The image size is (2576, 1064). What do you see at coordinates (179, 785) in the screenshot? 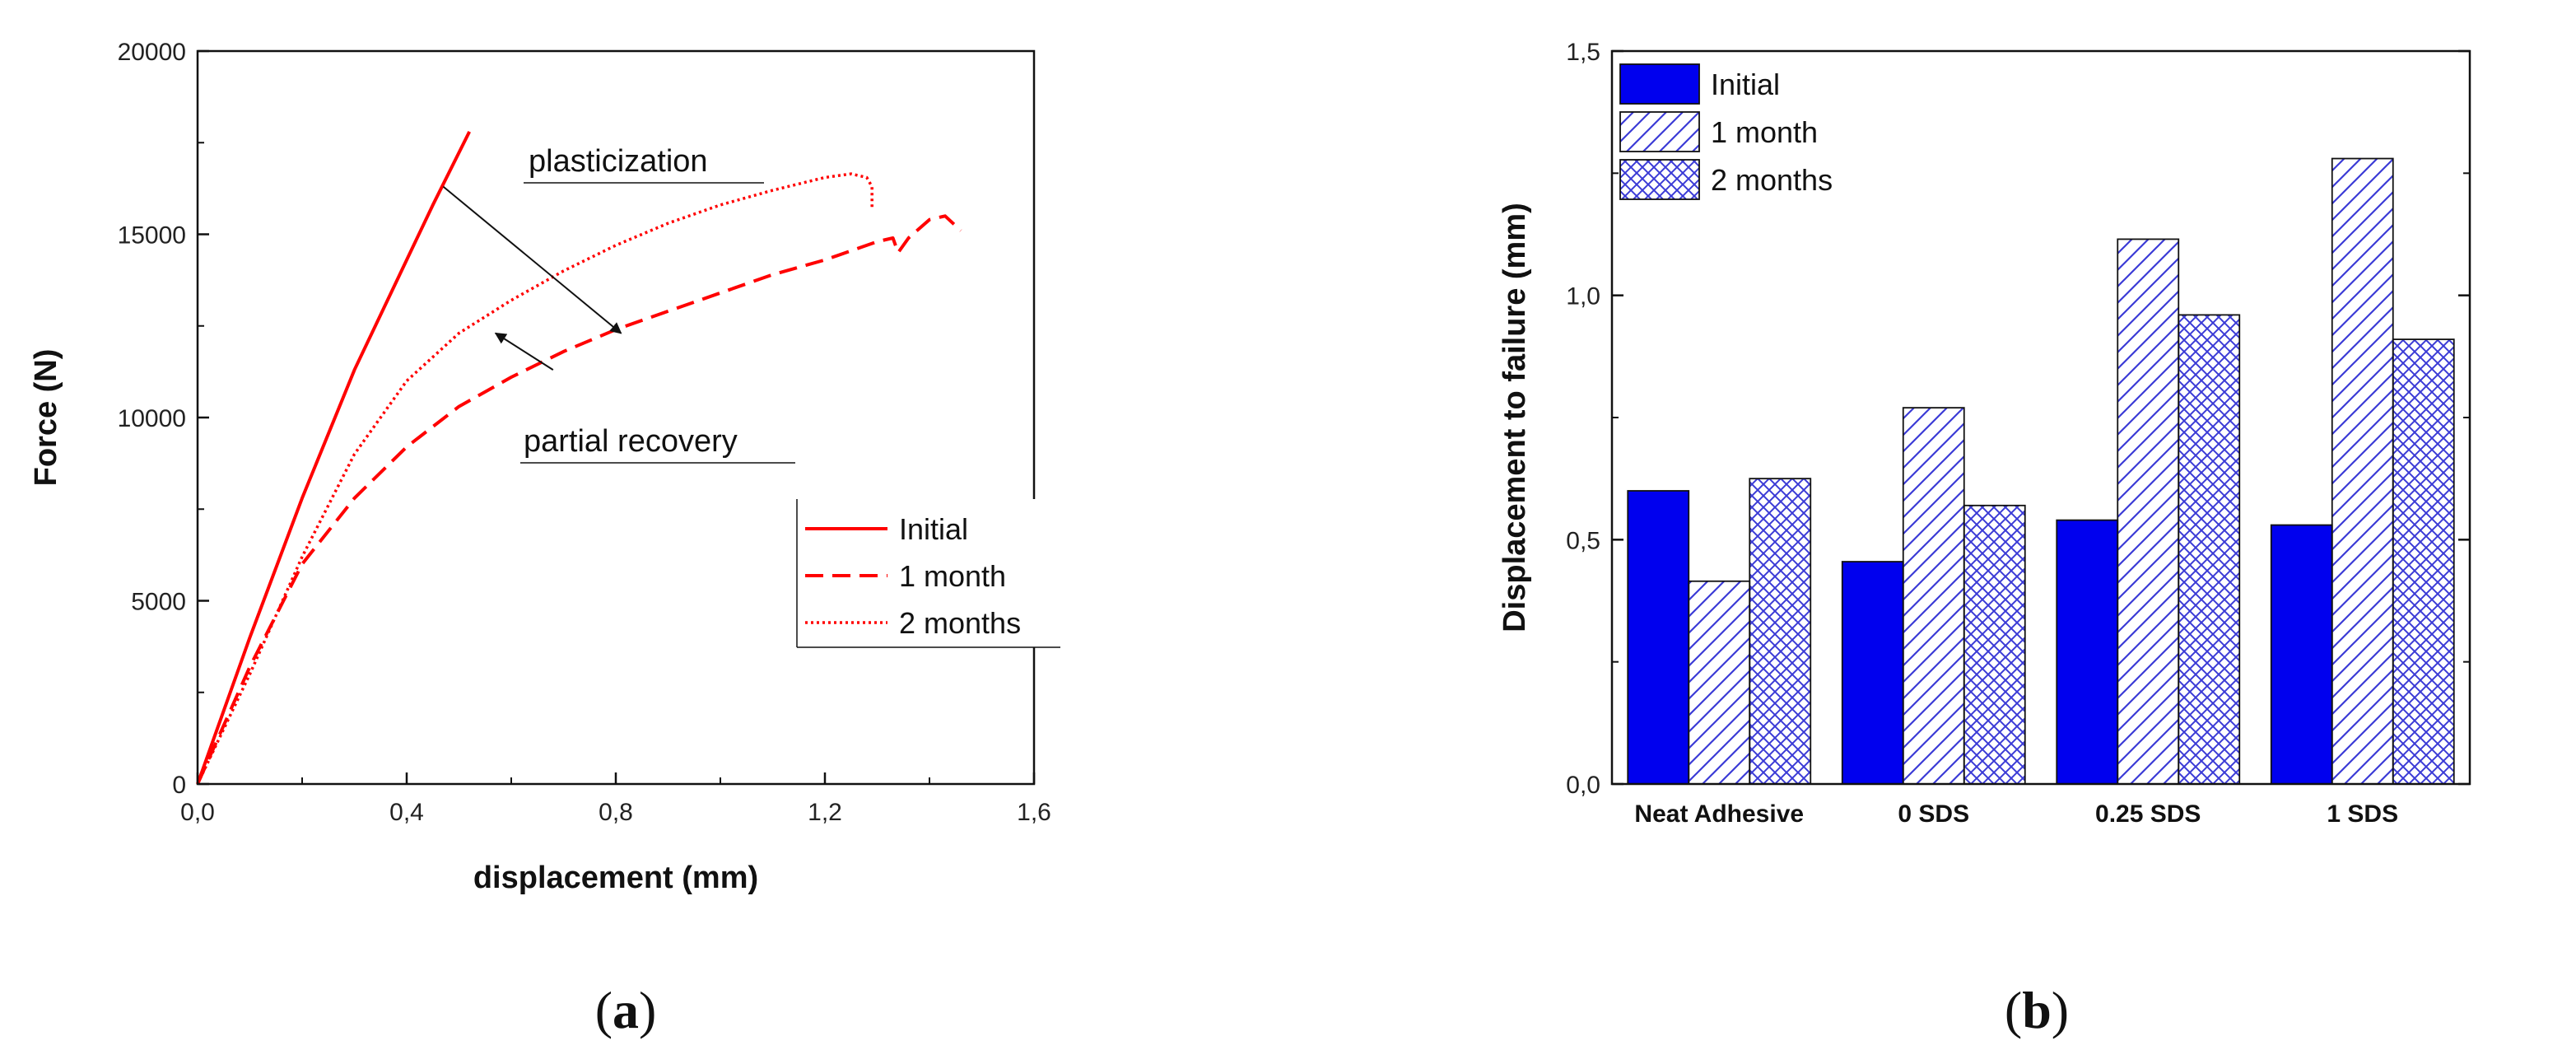
I see `chart-a-y-tick-label: 0` at bounding box center [179, 785].